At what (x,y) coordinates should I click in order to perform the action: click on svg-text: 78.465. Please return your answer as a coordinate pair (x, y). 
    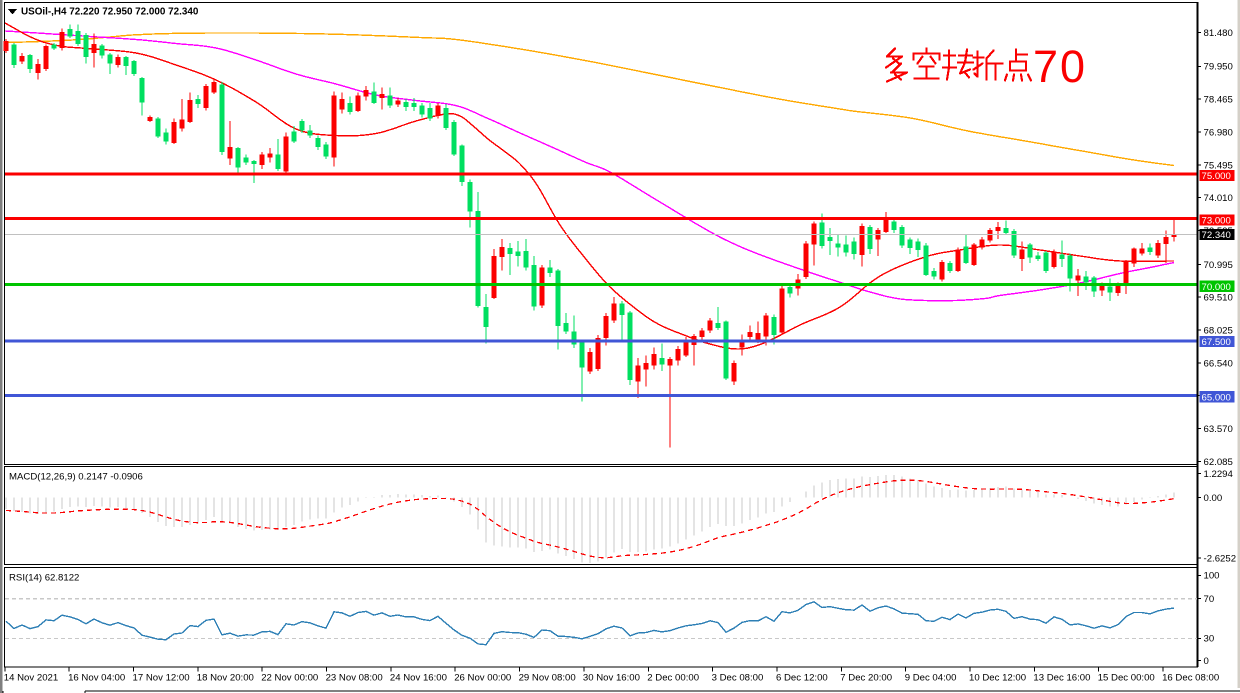
    Looking at the image, I should click on (1218, 100).